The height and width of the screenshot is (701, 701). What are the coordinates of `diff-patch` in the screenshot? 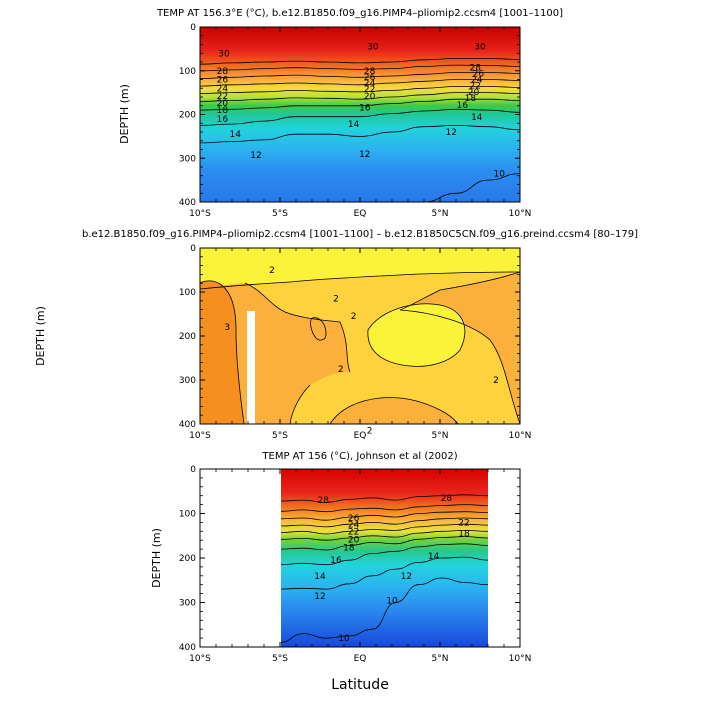 It's located at (318, 329).